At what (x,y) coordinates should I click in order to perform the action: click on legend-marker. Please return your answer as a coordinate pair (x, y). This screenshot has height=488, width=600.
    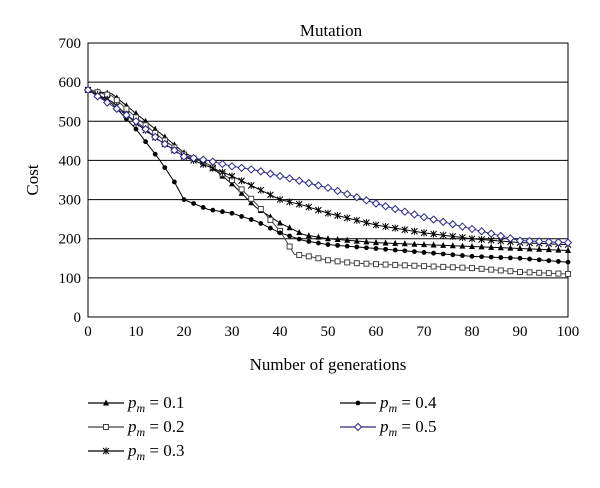
    Looking at the image, I should click on (106, 451).